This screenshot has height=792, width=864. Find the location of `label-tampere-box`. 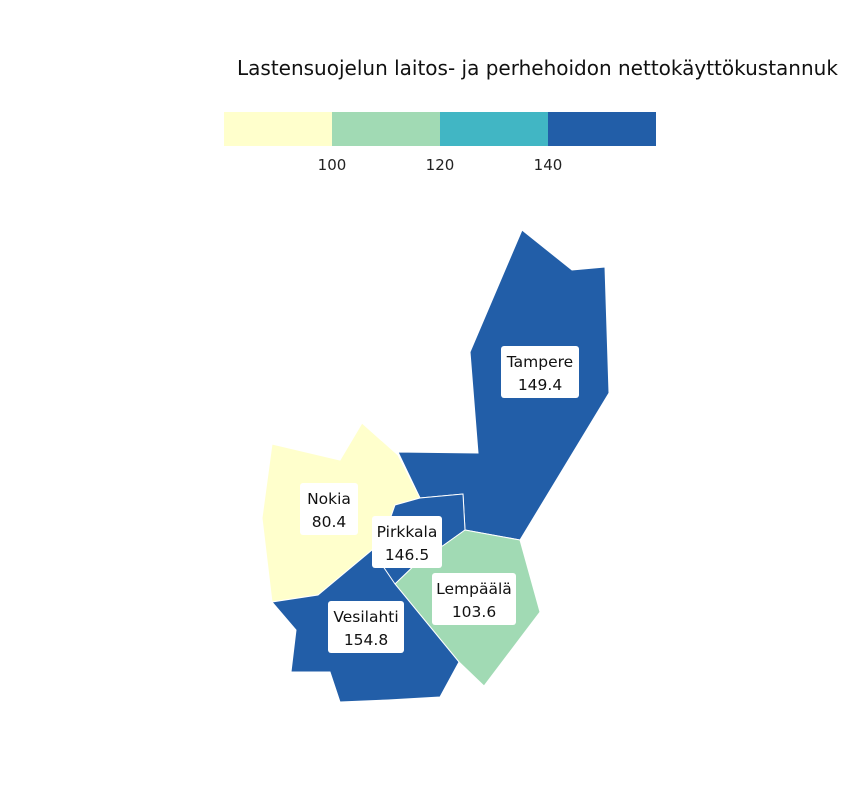

label-tampere-box is located at coordinates (540, 372).